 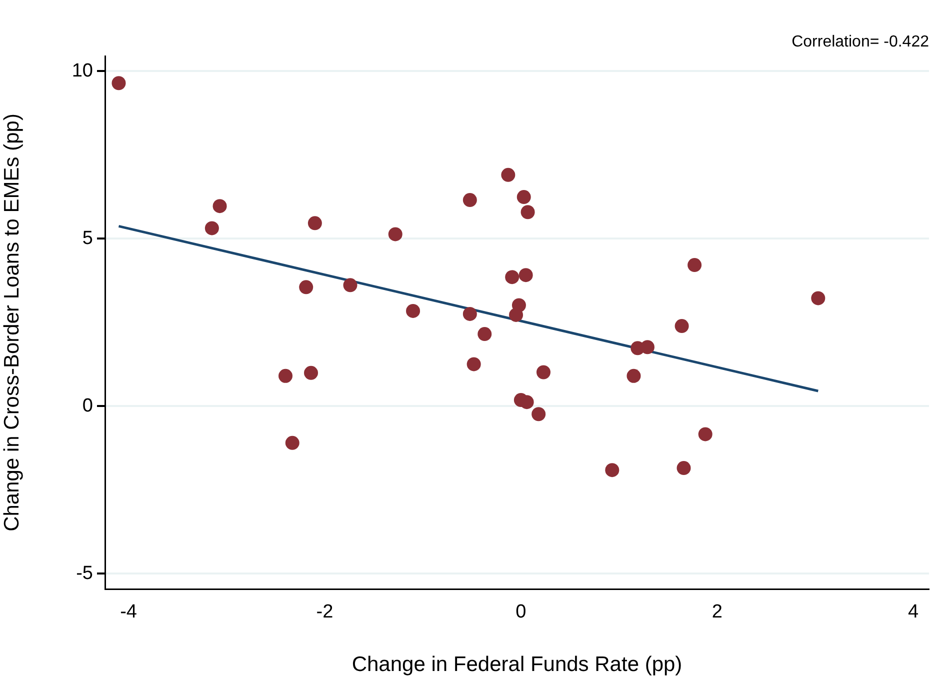 What do you see at coordinates (84, 573) in the screenshot?
I see `y-tick-label: -5` at bounding box center [84, 573].